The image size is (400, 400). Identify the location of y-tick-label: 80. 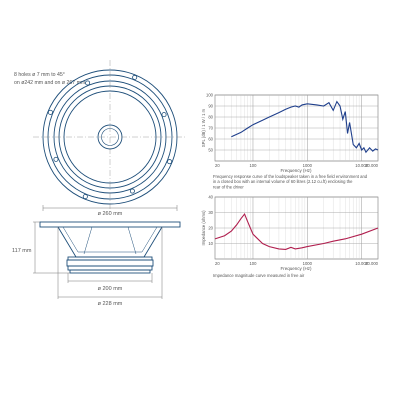
(210, 117).